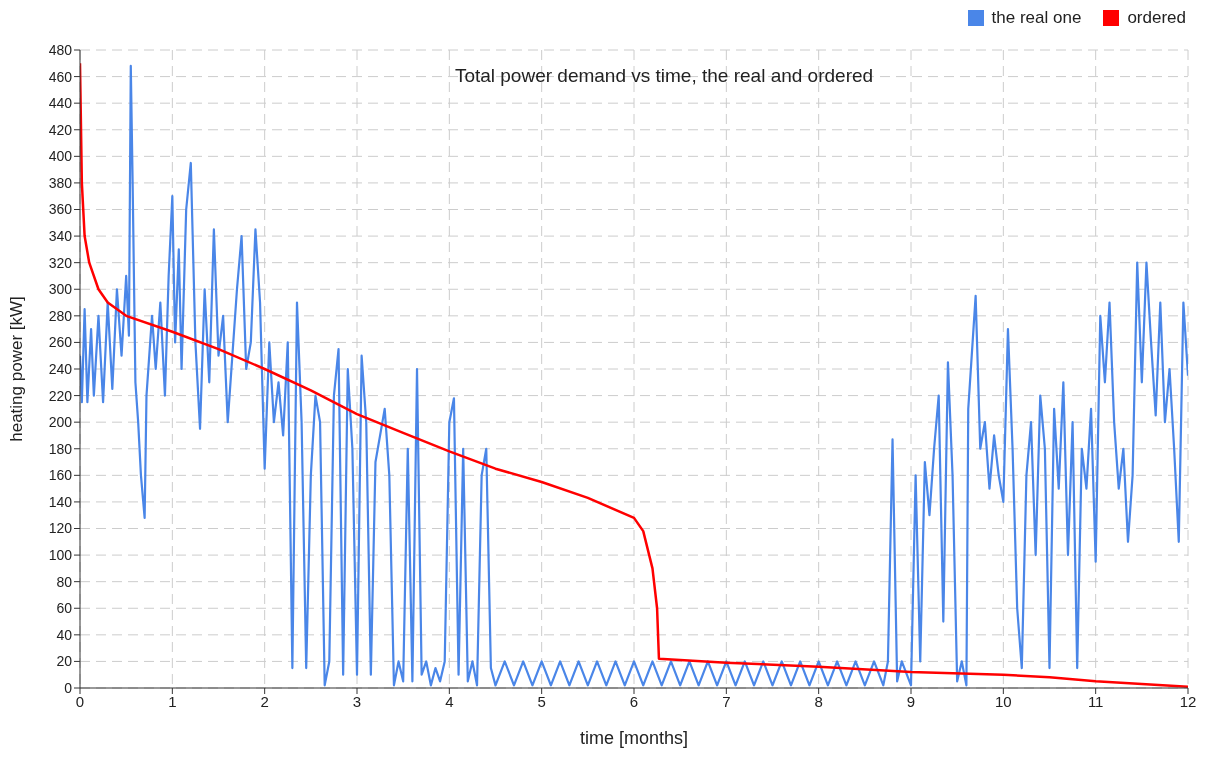  I want to click on y-tick-label: 460, so click(60, 76).